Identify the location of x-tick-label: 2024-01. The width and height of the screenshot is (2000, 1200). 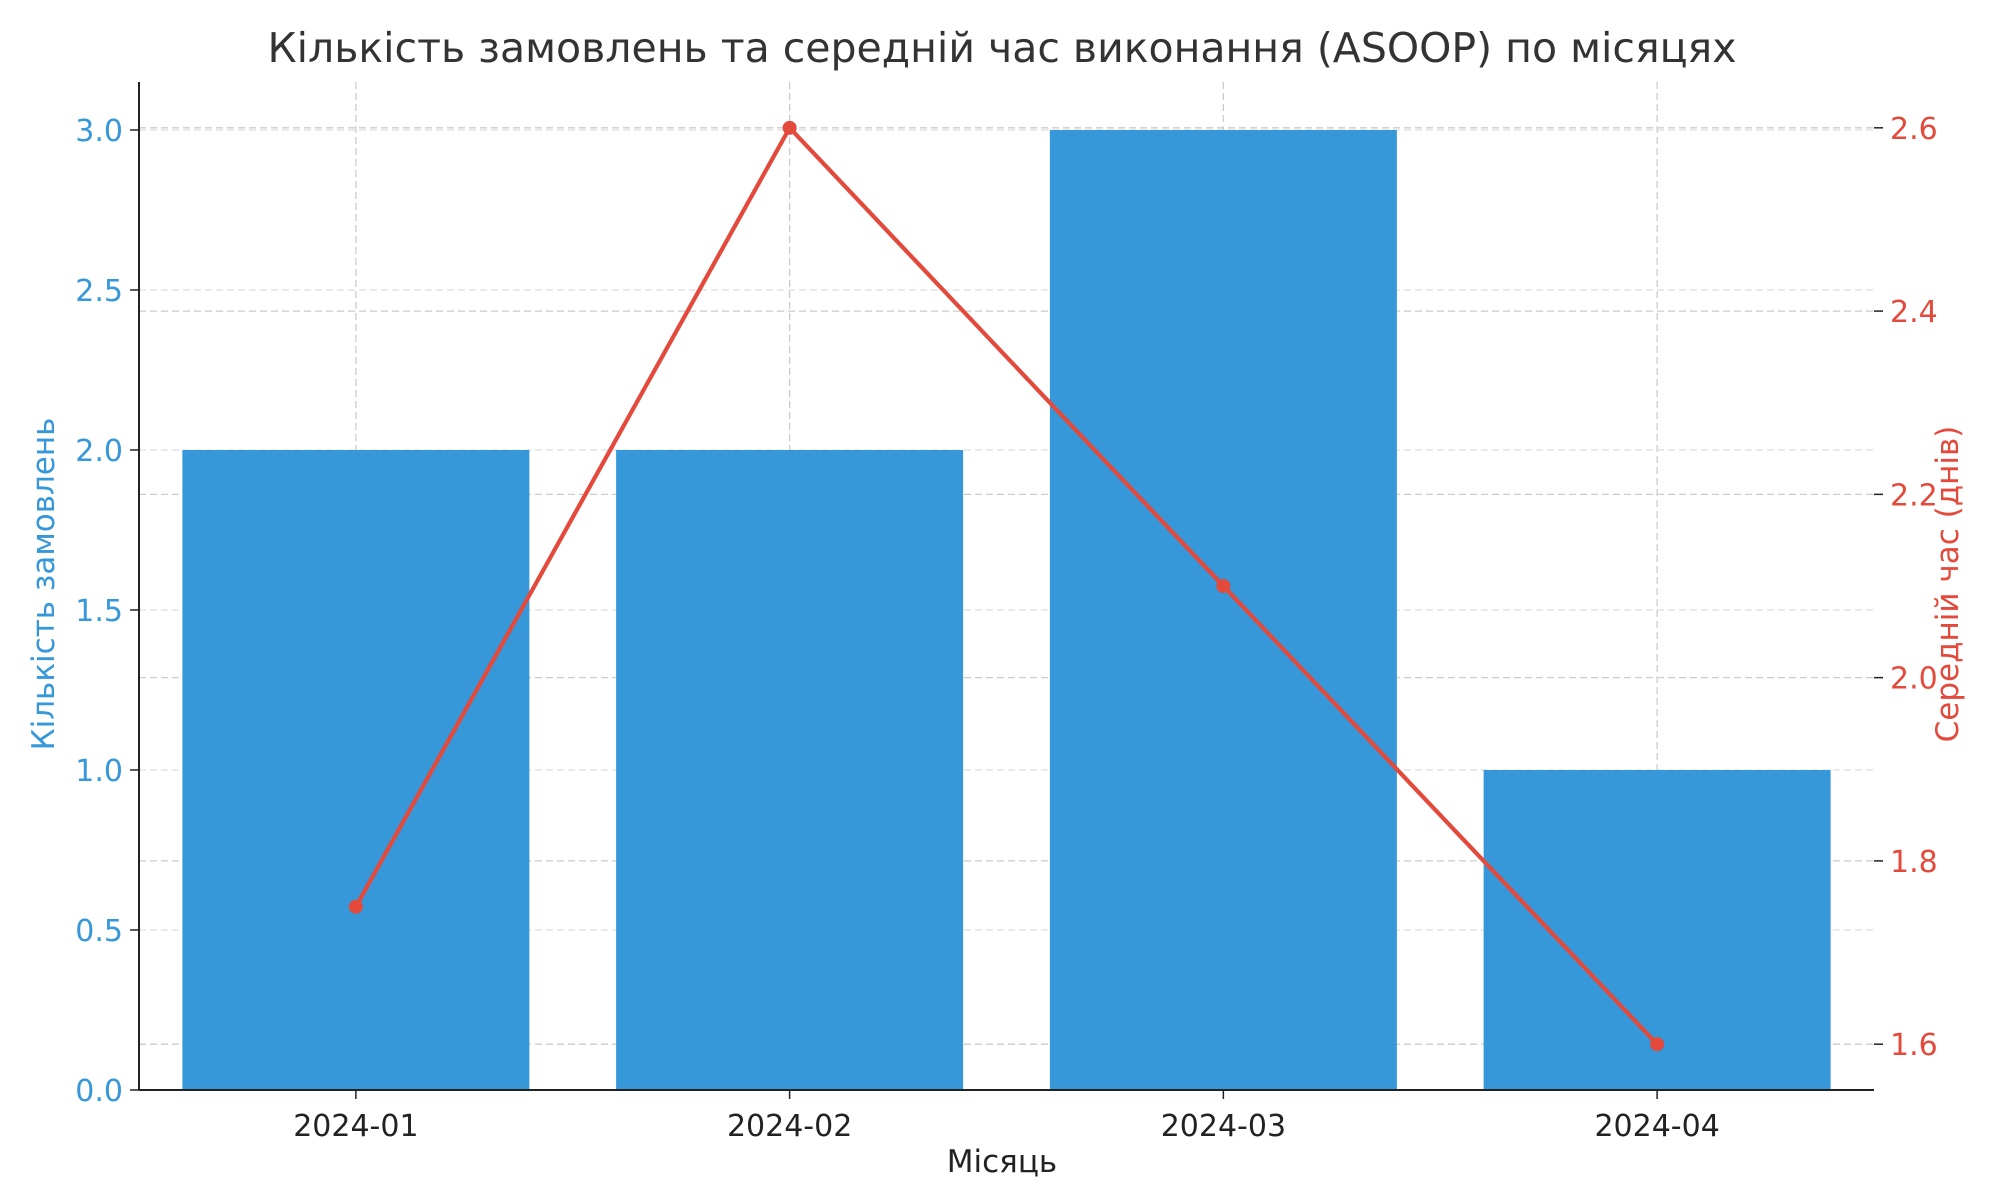
(355, 1126).